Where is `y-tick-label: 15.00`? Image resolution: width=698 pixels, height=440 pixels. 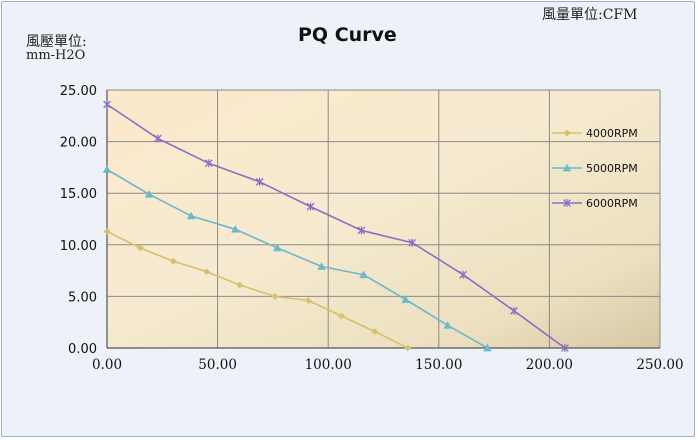
y-tick-label: 15.00 is located at coordinates (78, 194).